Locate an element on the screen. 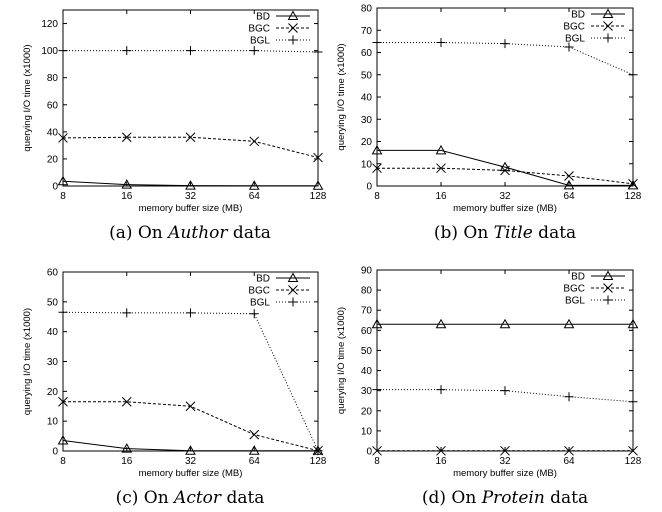 Image resolution: width=662 pixels, height=512 pixels. series-line-bd is located at coordinates (190, 446).